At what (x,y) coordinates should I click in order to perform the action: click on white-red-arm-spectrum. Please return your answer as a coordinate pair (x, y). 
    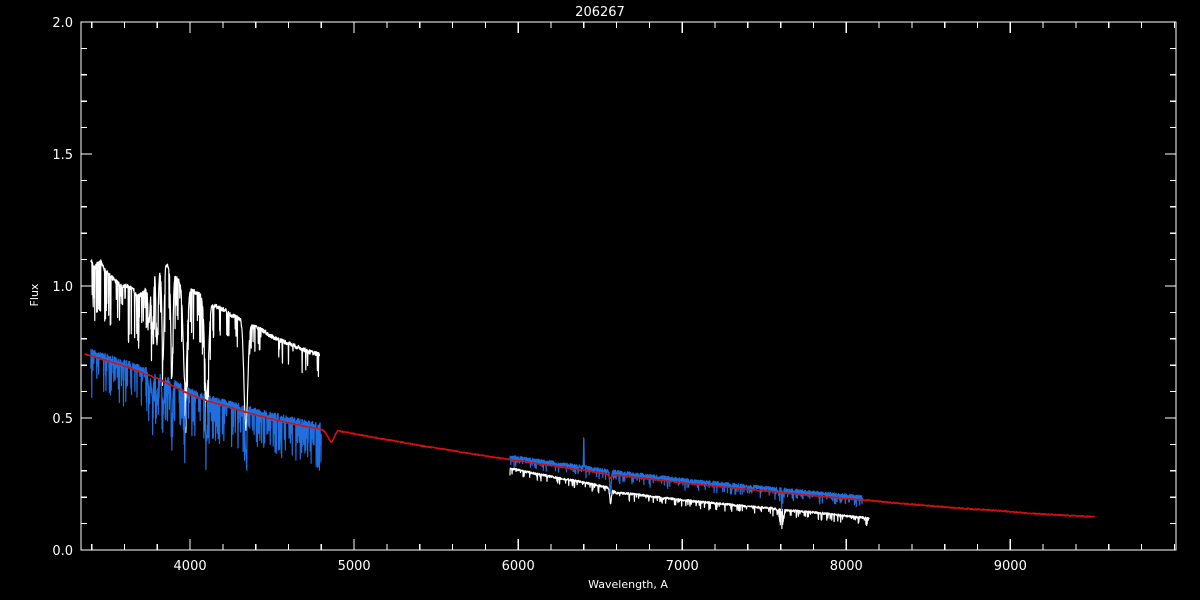
    Looking at the image, I should click on (689, 498).